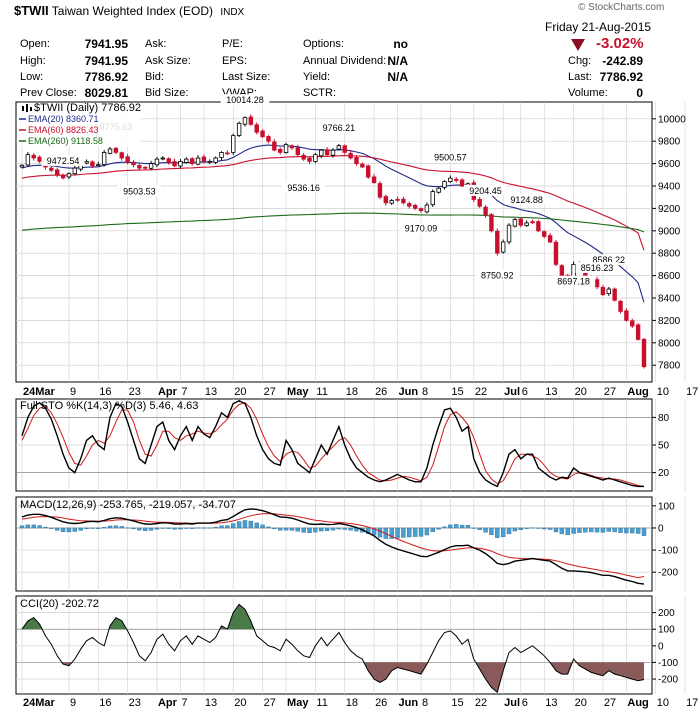 The width and height of the screenshot is (700, 712). I want to click on x-axis-label: 15, so click(457, 392).